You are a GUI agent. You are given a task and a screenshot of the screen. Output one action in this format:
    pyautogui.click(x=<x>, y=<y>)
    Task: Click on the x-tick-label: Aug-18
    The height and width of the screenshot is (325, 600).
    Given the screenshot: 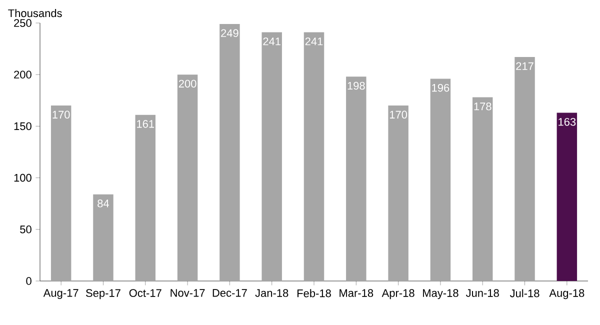 What is the action you would take?
    pyautogui.click(x=566, y=294)
    